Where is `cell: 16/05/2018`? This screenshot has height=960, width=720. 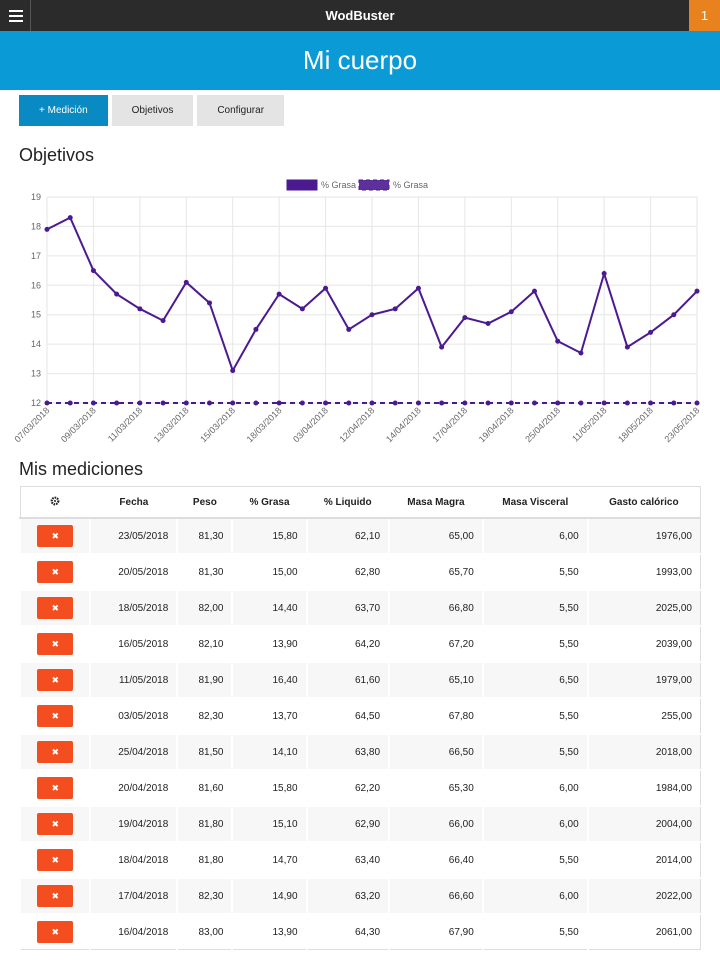
cell: 16/05/2018 is located at coordinates (133, 643).